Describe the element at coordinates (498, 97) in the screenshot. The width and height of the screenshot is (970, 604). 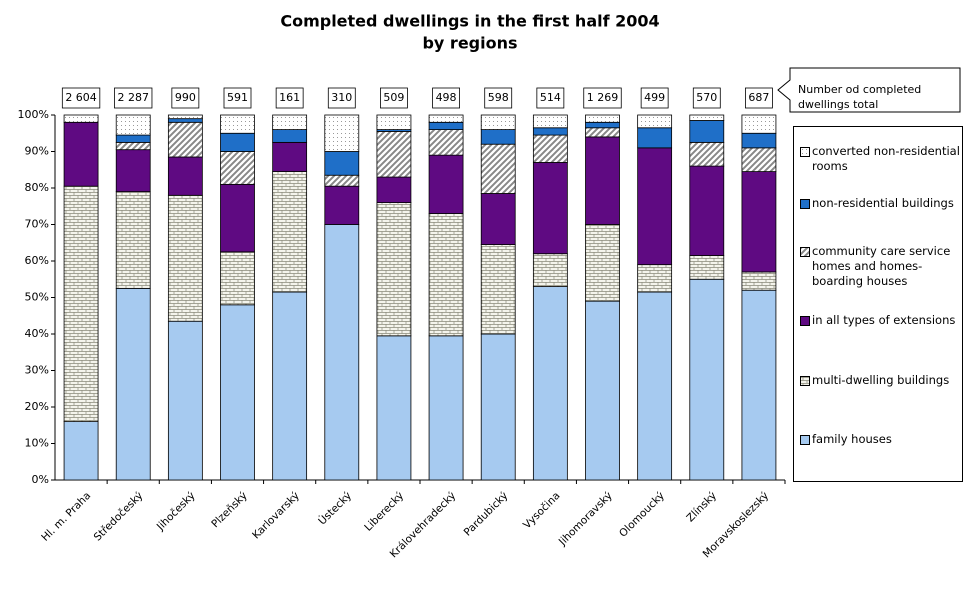
I see `total-label: 598` at that location.